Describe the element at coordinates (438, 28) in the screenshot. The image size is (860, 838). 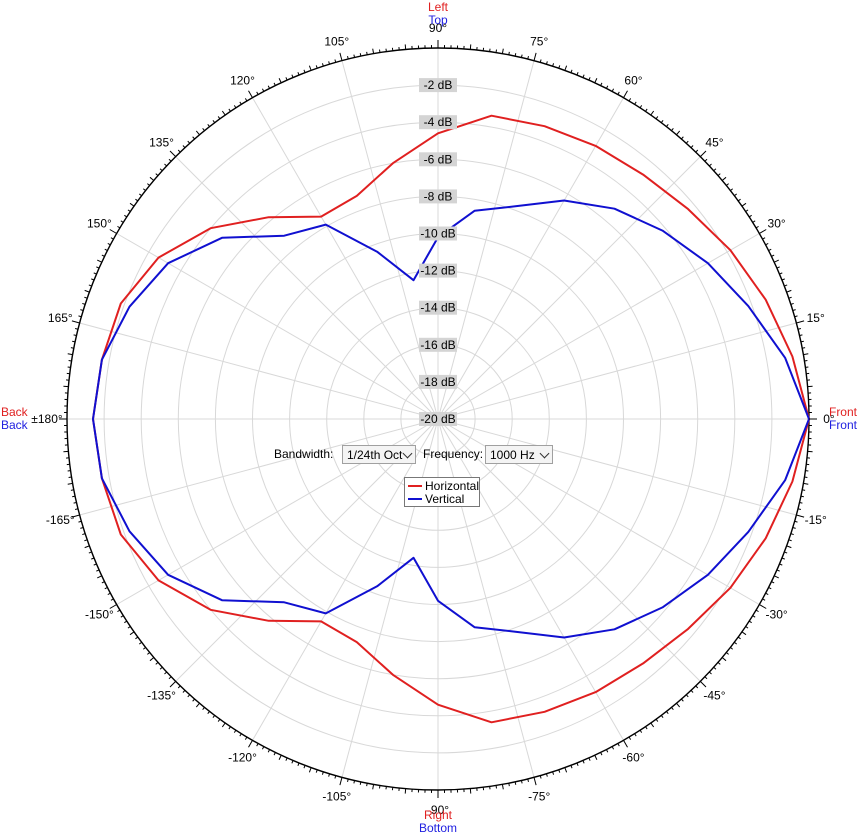
I see `angle-label: 90°` at that location.